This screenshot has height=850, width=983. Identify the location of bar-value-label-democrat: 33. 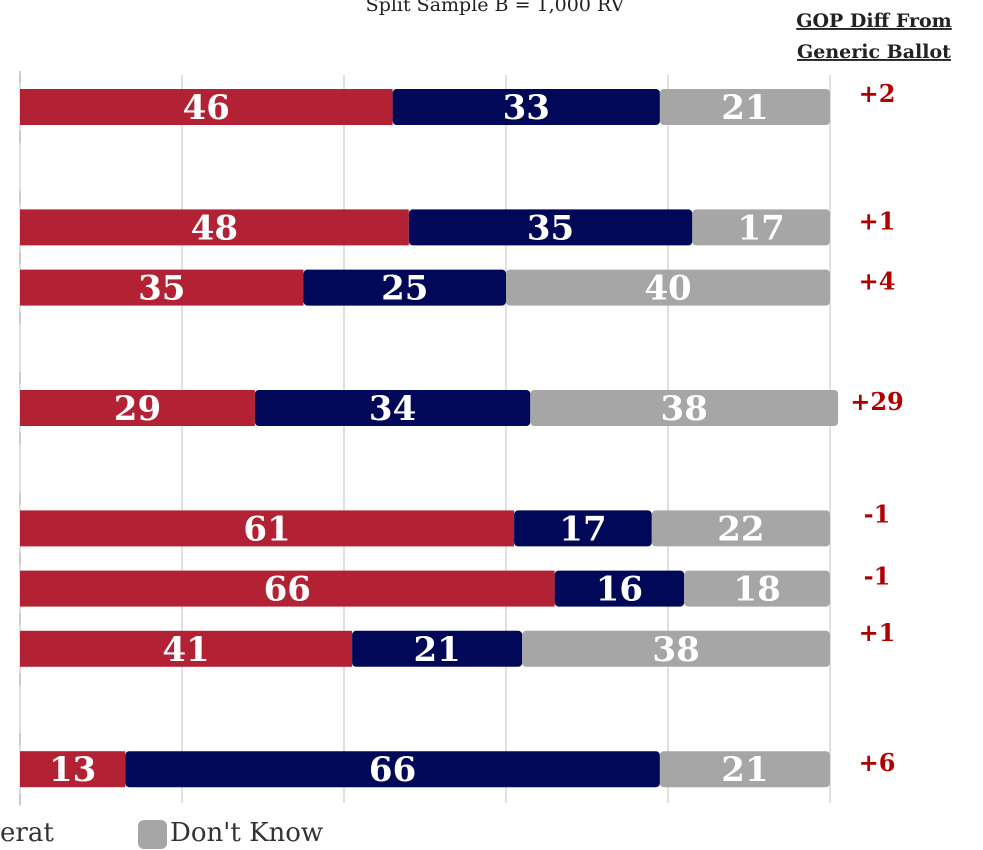
(526, 108).